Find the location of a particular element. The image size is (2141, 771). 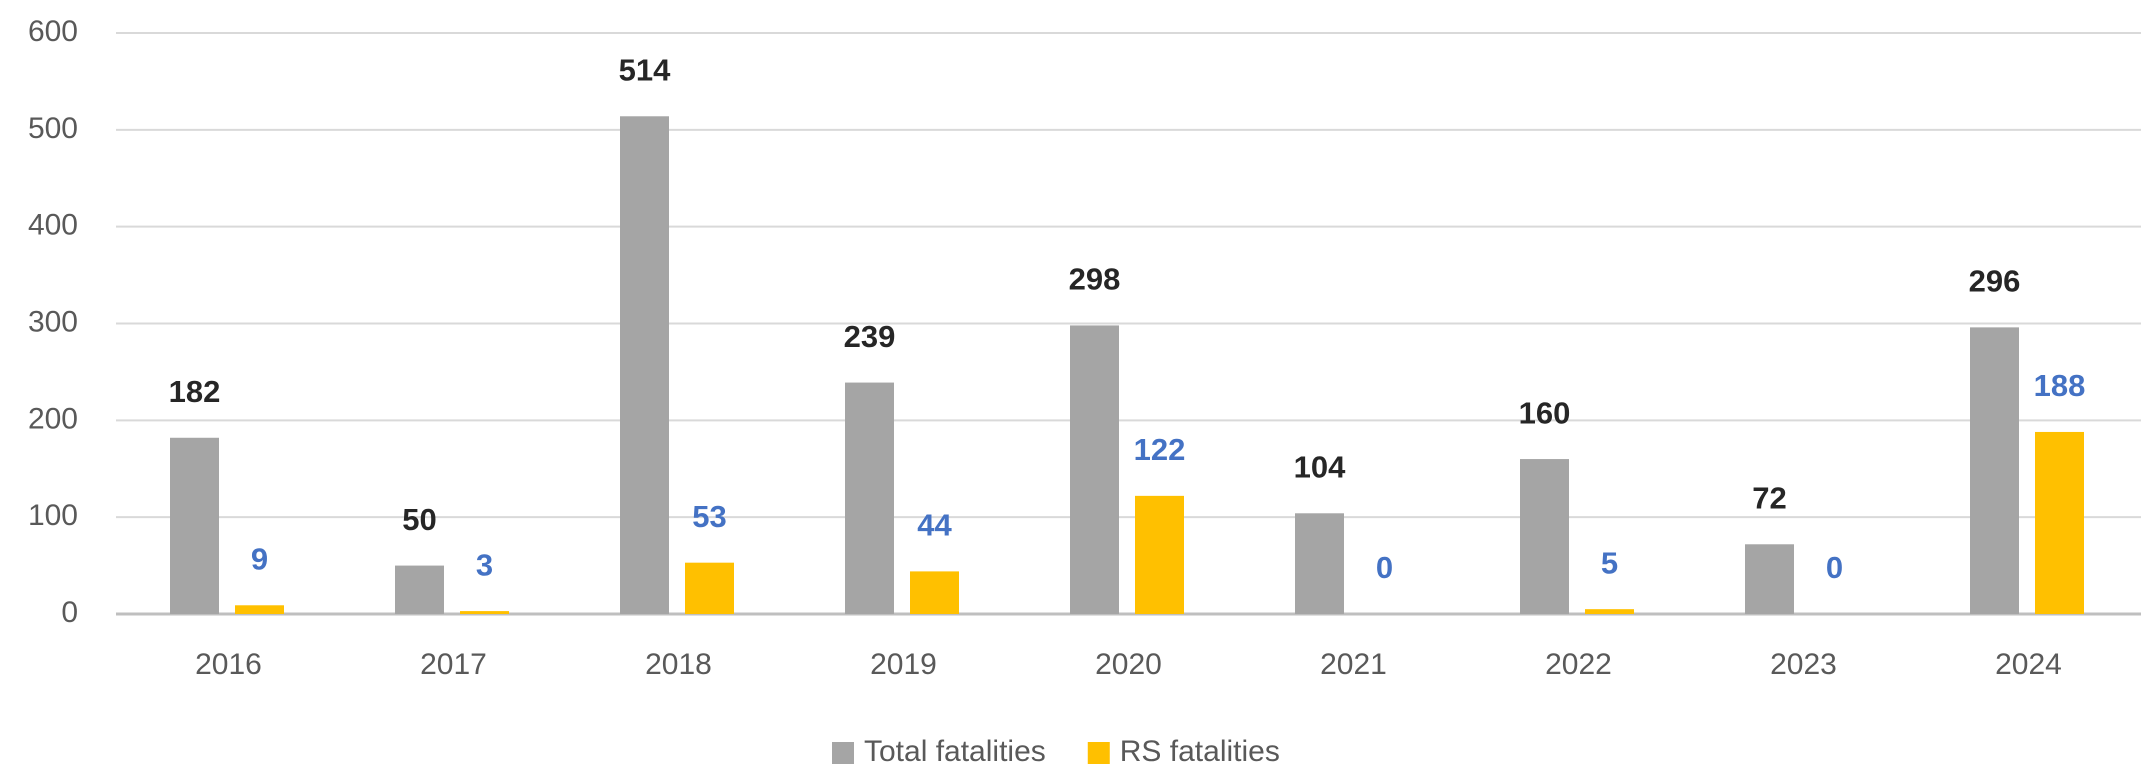

data-label: 514 is located at coordinates (645, 69).